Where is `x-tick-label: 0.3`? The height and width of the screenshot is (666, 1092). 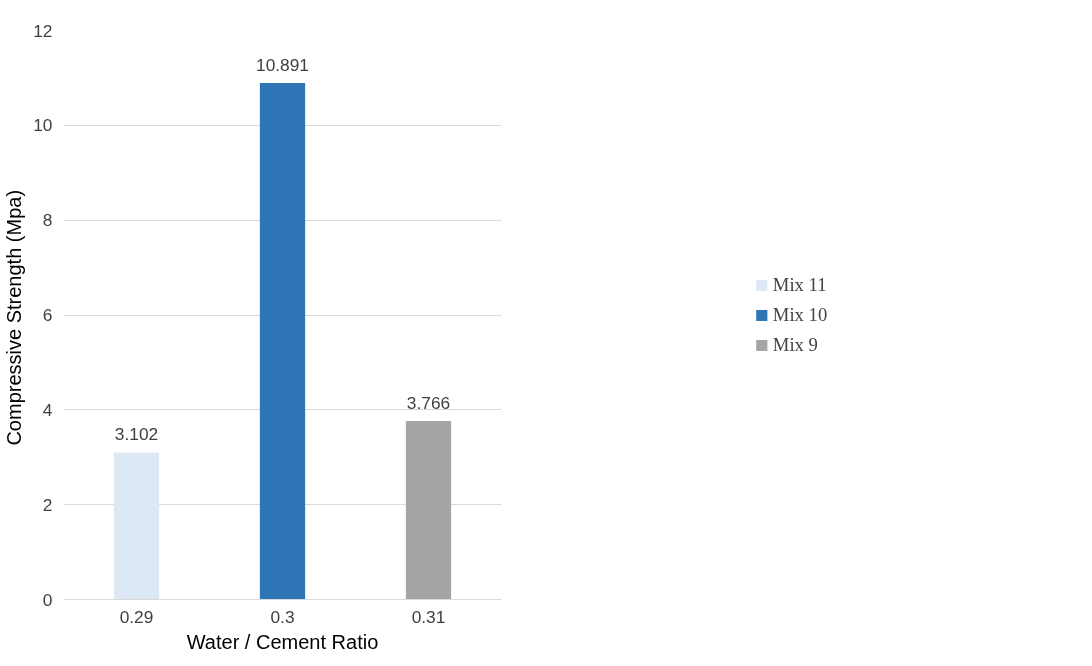
x-tick-label: 0.3 is located at coordinates (282, 616).